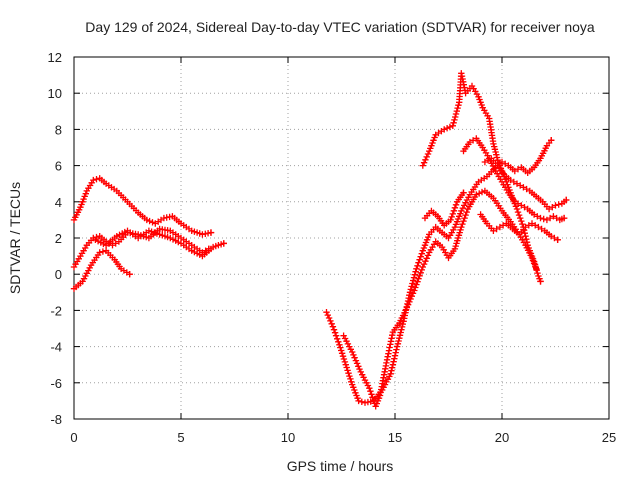 This screenshot has width=640, height=480. I want to click on y-tick-label: -8, so click(56, 419).